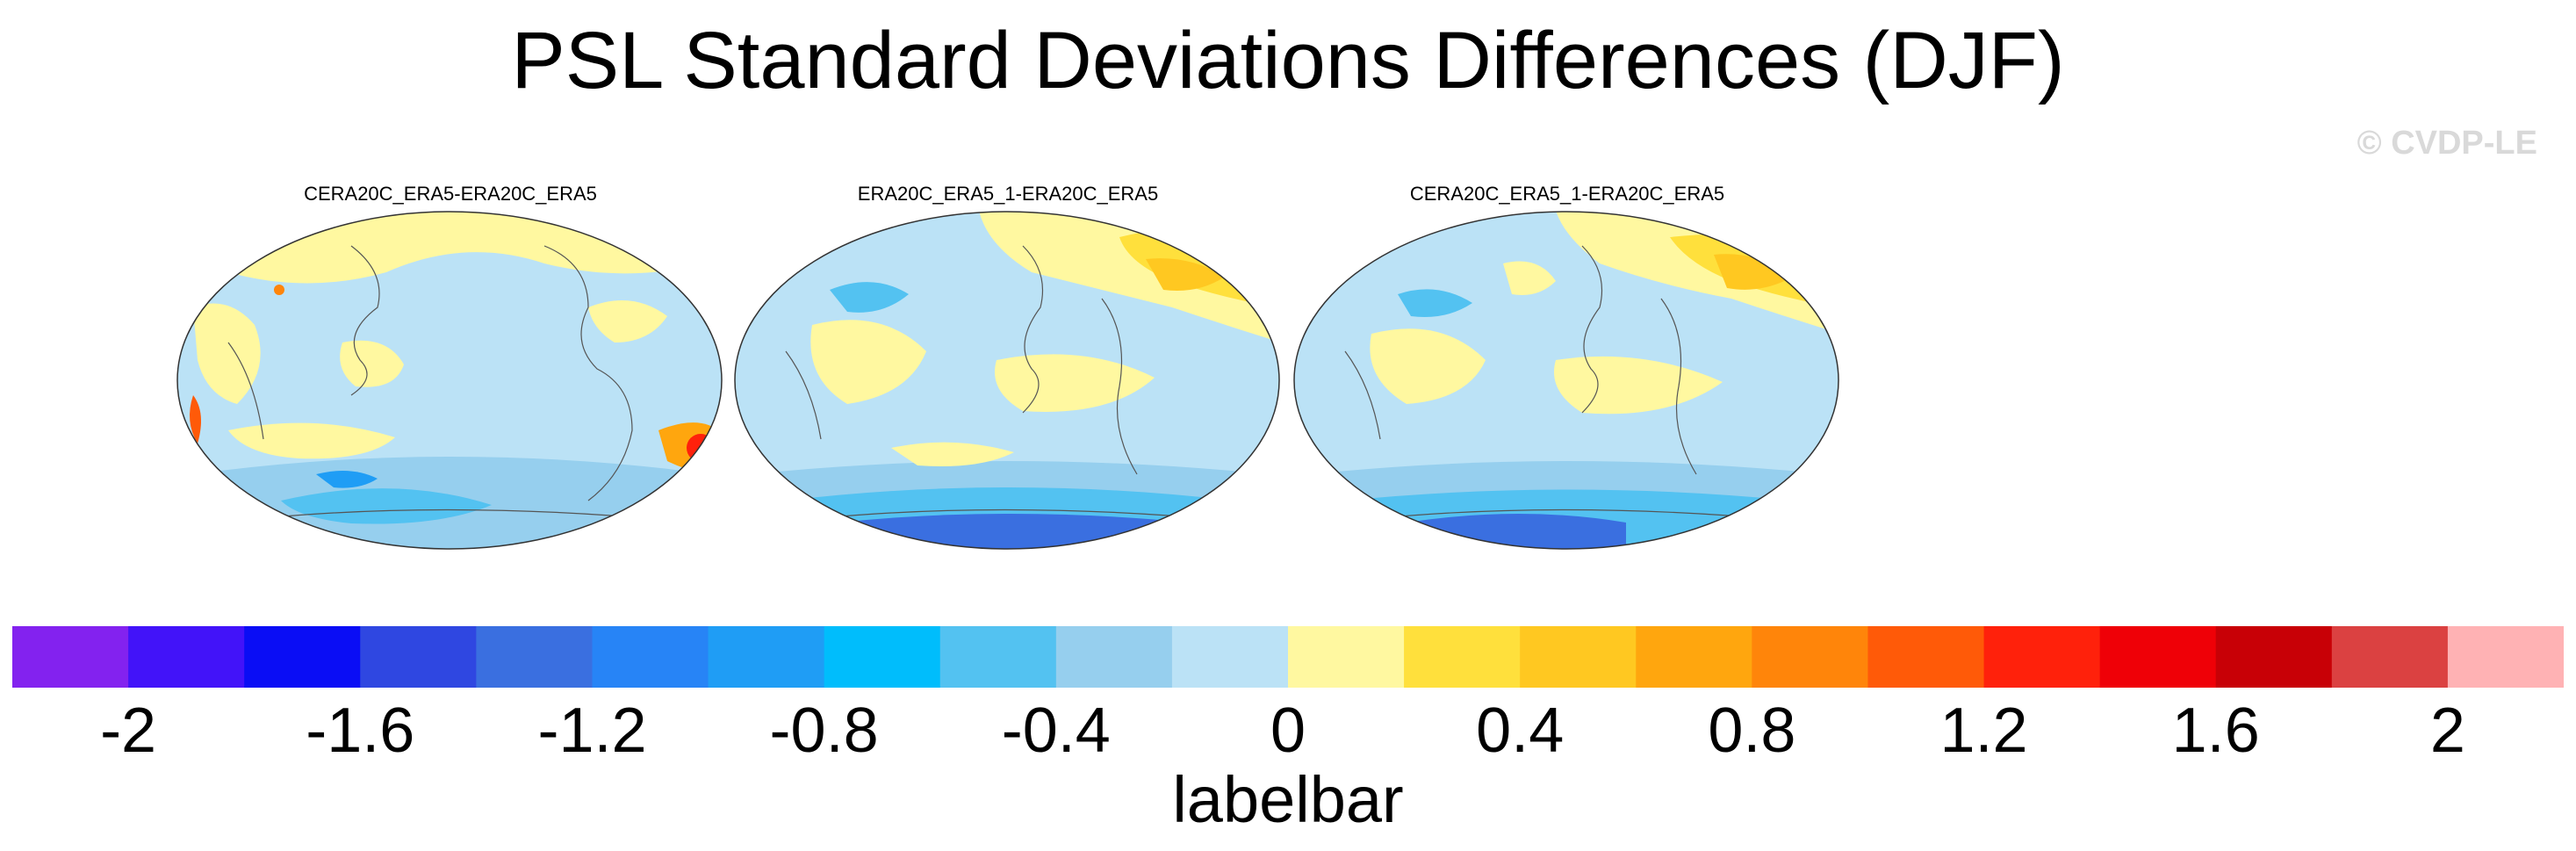  Describe the element at coordinates (450, 194) in the screenshot. I see `panel-title-1: CERA20C_ERA5-ERA20C_ERA5` at that location.